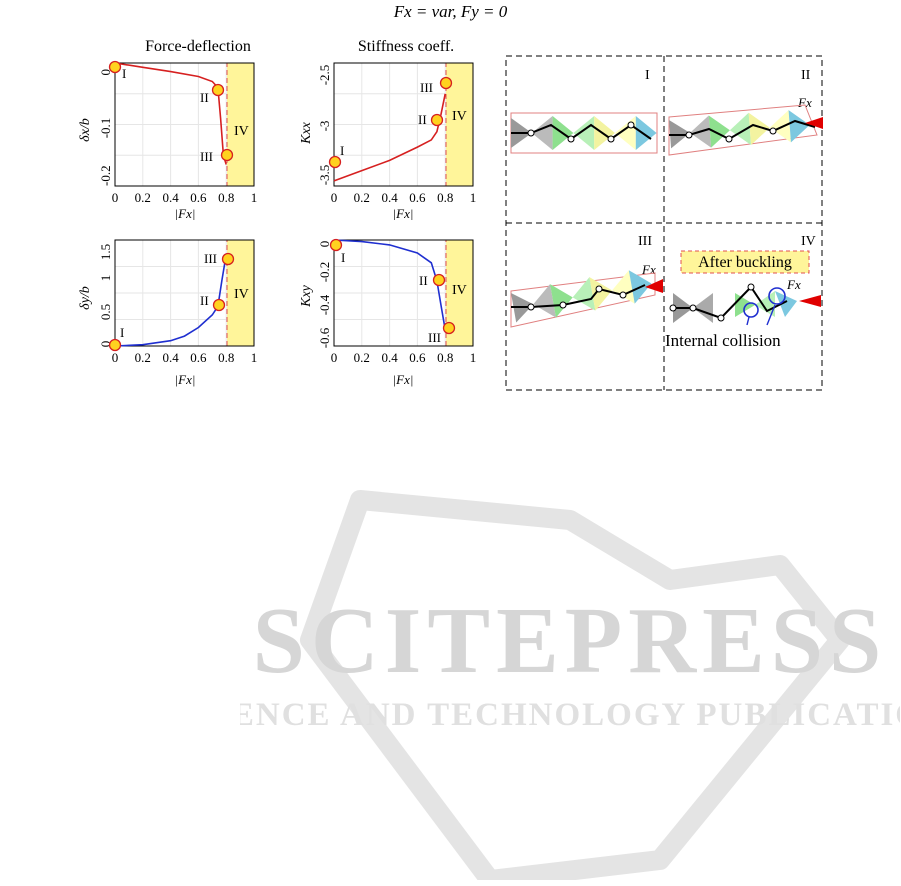 Image resolution: width=901 pixels, height=886 pixels. Describe the element at coordinates (723, 340) in the screenshot. I see `internal-collision-label: Internal collision` at that location.